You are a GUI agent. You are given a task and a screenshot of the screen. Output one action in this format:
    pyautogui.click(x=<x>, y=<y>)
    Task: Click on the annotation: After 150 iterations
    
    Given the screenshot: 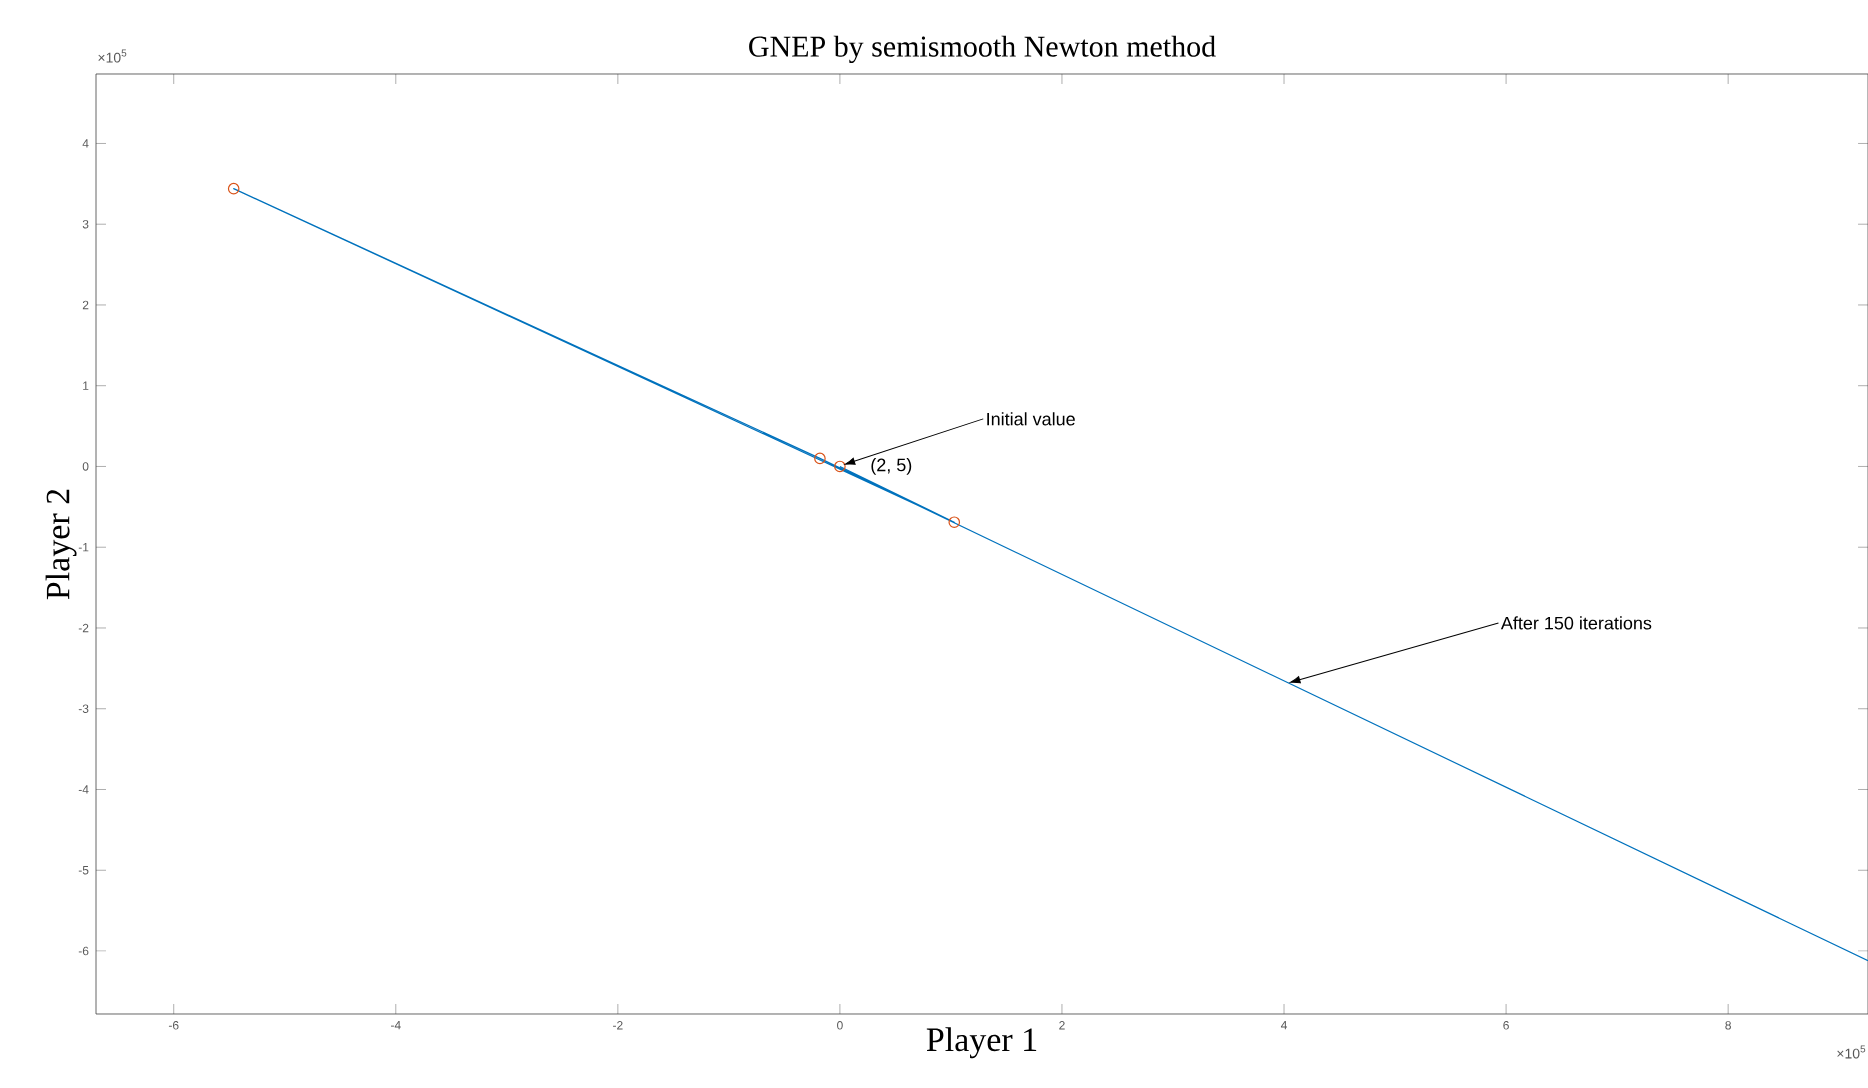 What is the action you would take?
    pyautogui.click(x=1576, y=623)
    